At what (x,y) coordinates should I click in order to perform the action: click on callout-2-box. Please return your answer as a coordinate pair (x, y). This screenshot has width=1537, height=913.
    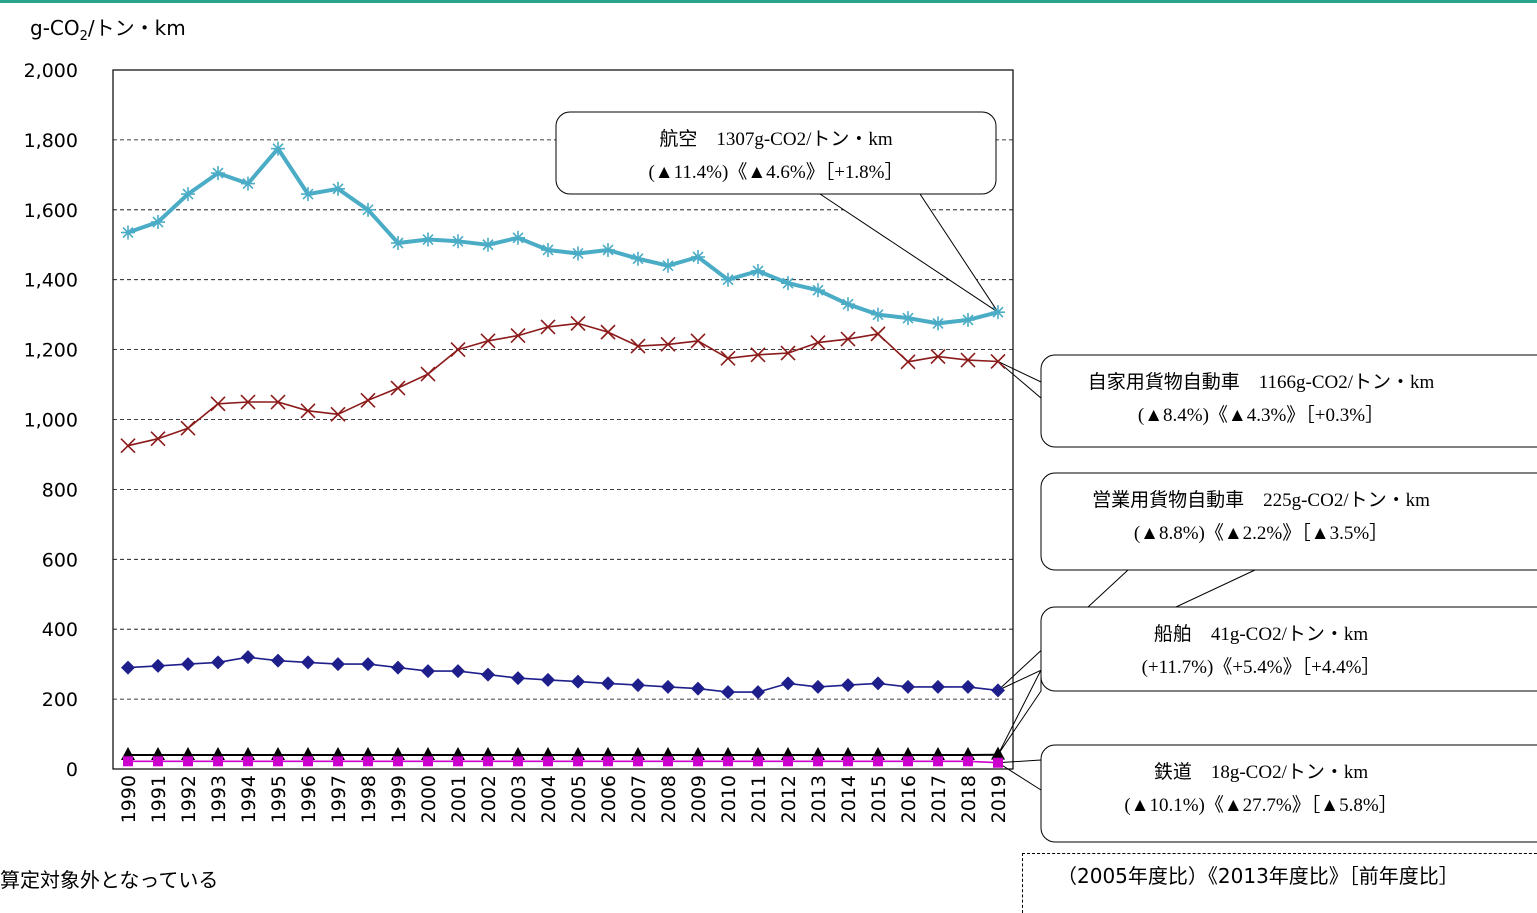
    Looking at the image, I should click on (1289, 521).